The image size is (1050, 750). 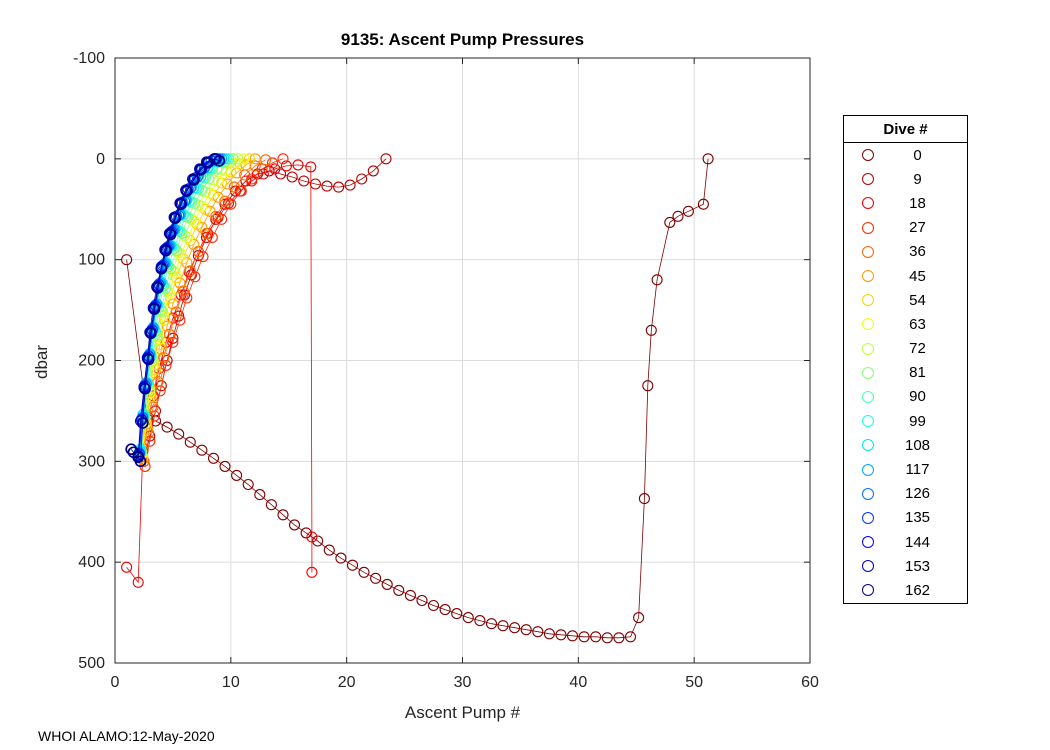 What do you see at coordinates (41, 362) in the screenshot?
I see `y-axis-label: dbar` at bounding box center [41, 362].